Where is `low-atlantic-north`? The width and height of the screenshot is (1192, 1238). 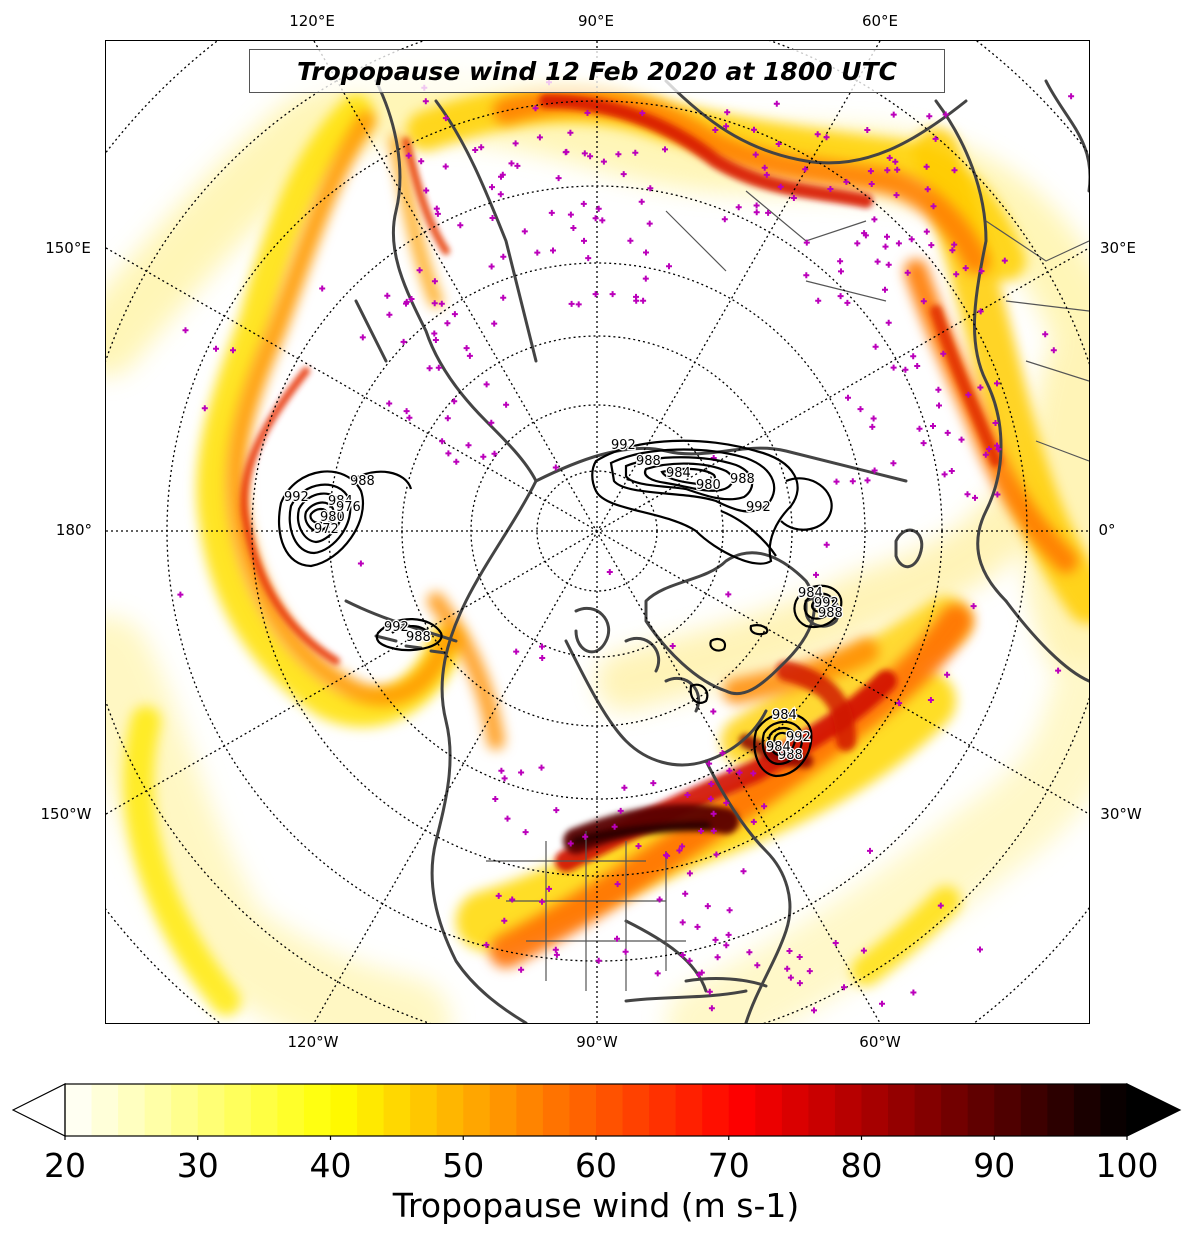 low-atlantic-north is located at coordinates (818, 606).